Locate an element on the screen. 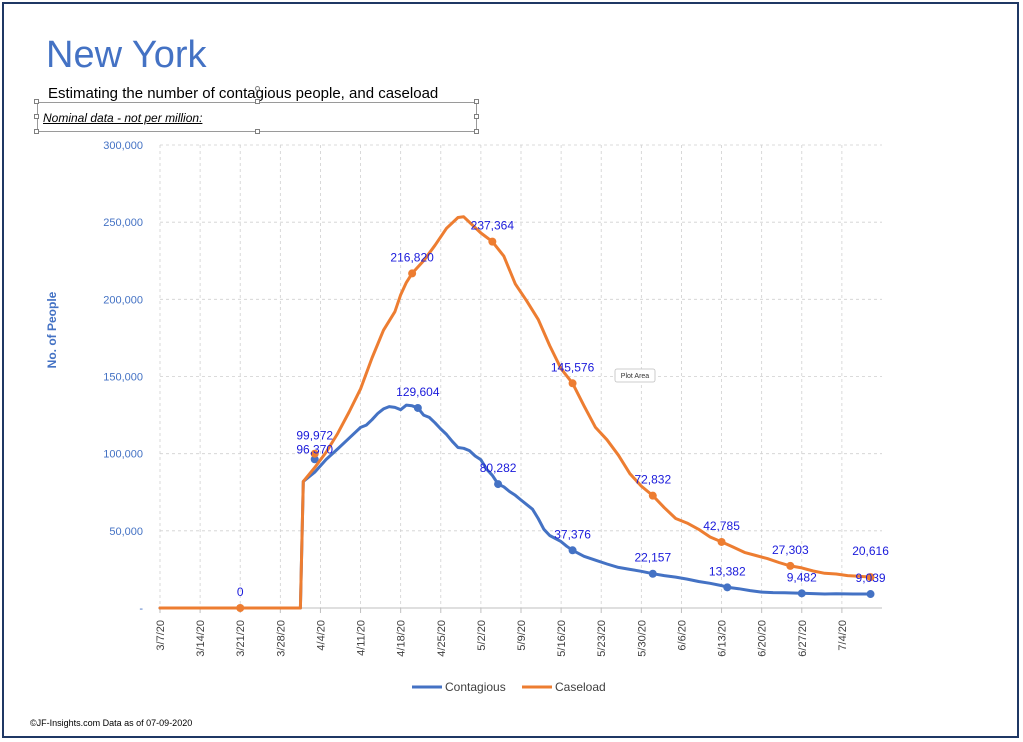  caseload-data-label: 27,303 is located at coordinates (790, 550).